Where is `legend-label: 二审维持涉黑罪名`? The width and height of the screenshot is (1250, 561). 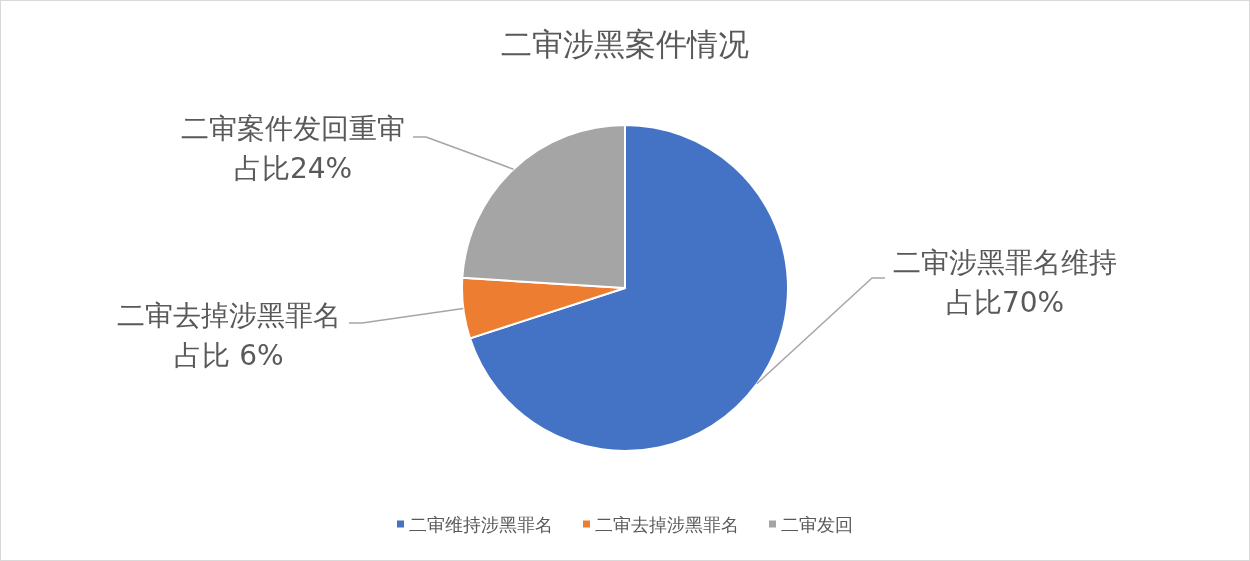 legend-label: 二审维持涉黑罪名 is located at coordinates (481, 524).